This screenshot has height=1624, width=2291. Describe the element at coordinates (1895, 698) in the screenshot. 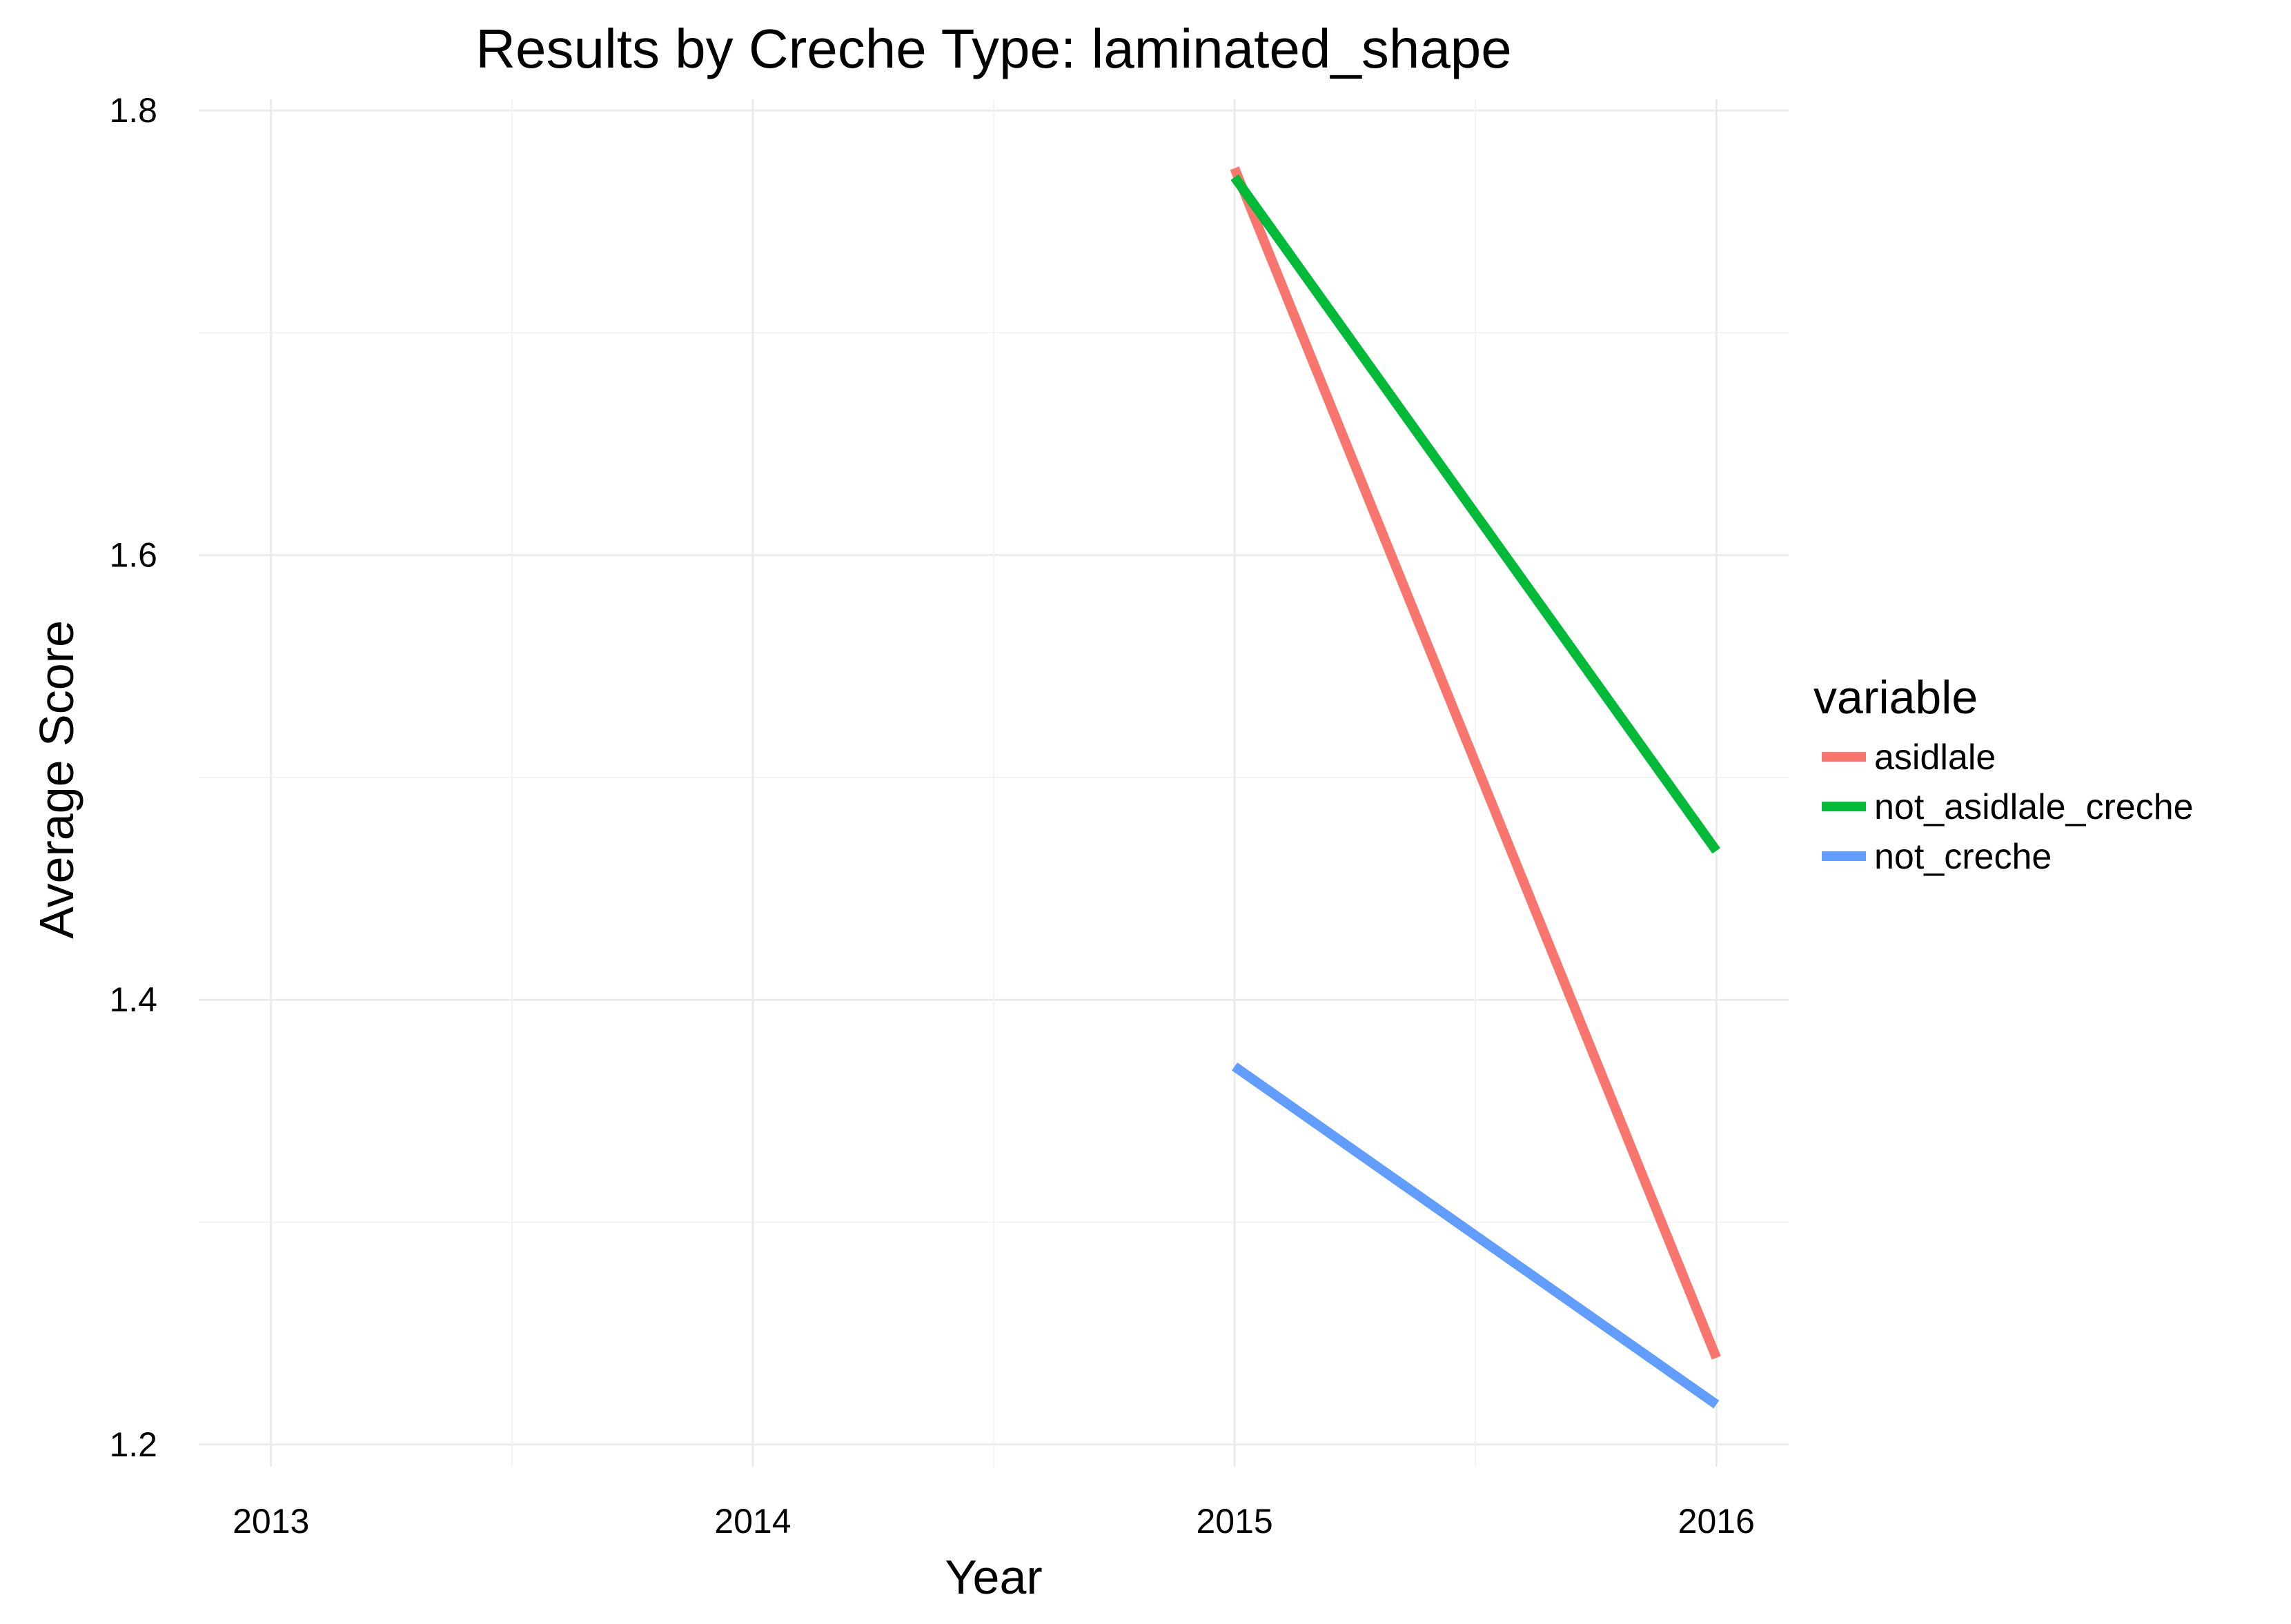

I see `legend-title: variable` at that location.